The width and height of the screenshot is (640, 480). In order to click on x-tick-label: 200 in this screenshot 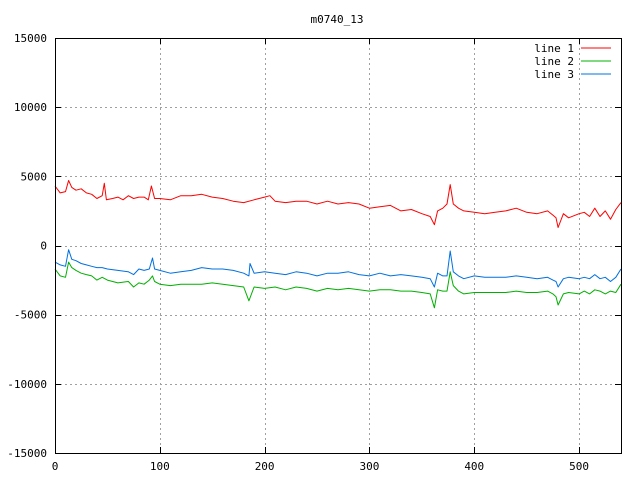, I will do `click(265, 466)`.